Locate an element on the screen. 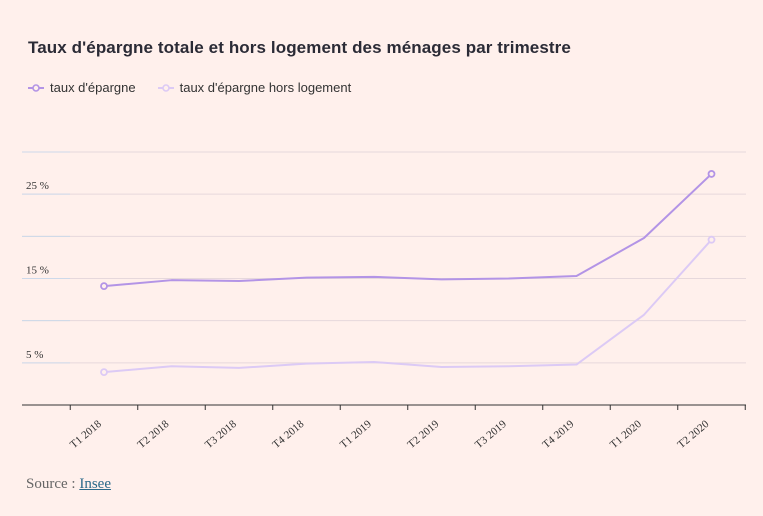 The height and width of the screenshot is (516, 763). x-tick-label: T3 2018 is located at coordinates (221, 434).